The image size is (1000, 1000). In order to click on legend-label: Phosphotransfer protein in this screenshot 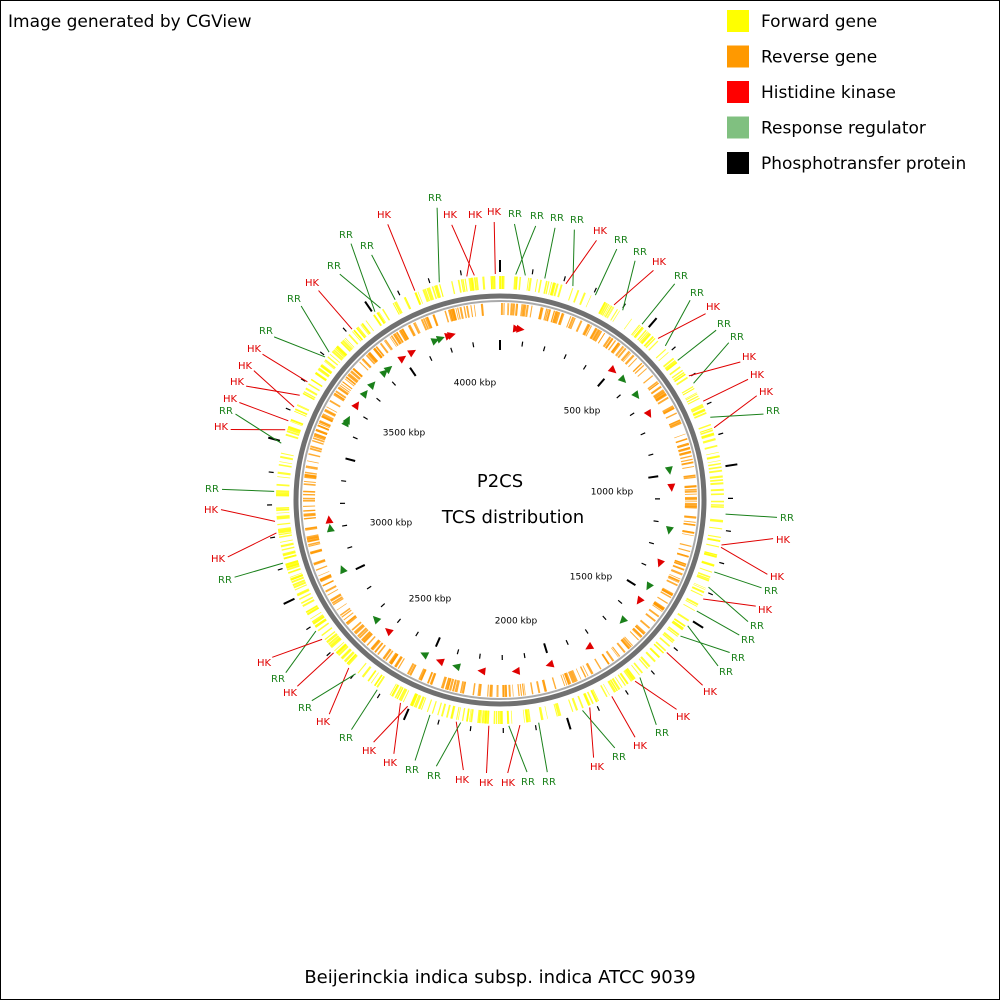, I will do `click(863, 164)`.